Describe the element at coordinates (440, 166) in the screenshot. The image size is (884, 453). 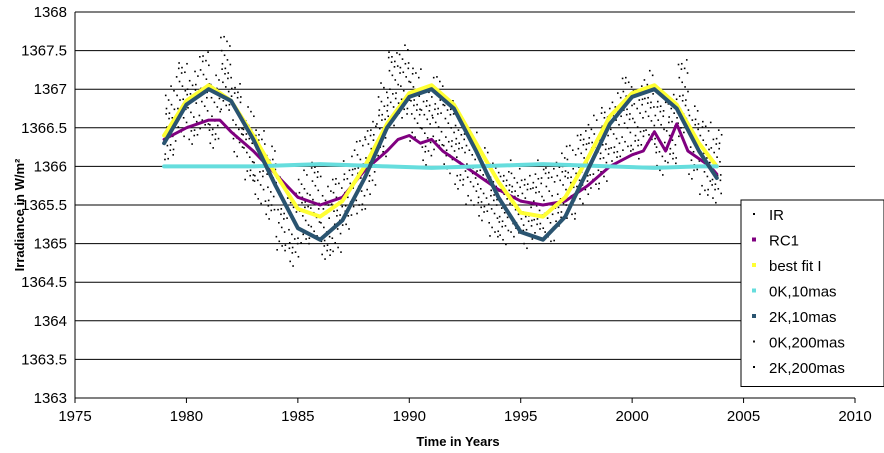
I see `series-line` at that location.